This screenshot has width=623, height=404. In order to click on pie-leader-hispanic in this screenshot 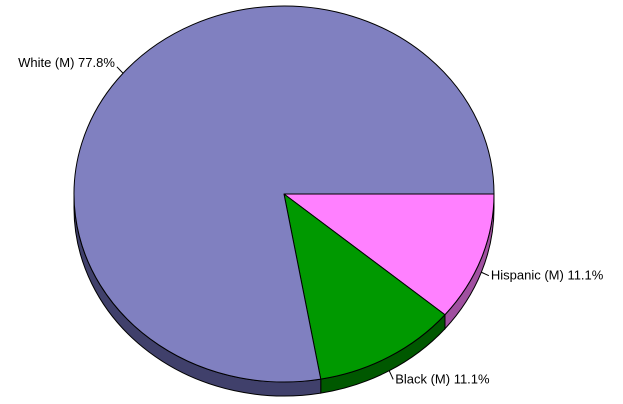, I will do `click(485, 274)`.